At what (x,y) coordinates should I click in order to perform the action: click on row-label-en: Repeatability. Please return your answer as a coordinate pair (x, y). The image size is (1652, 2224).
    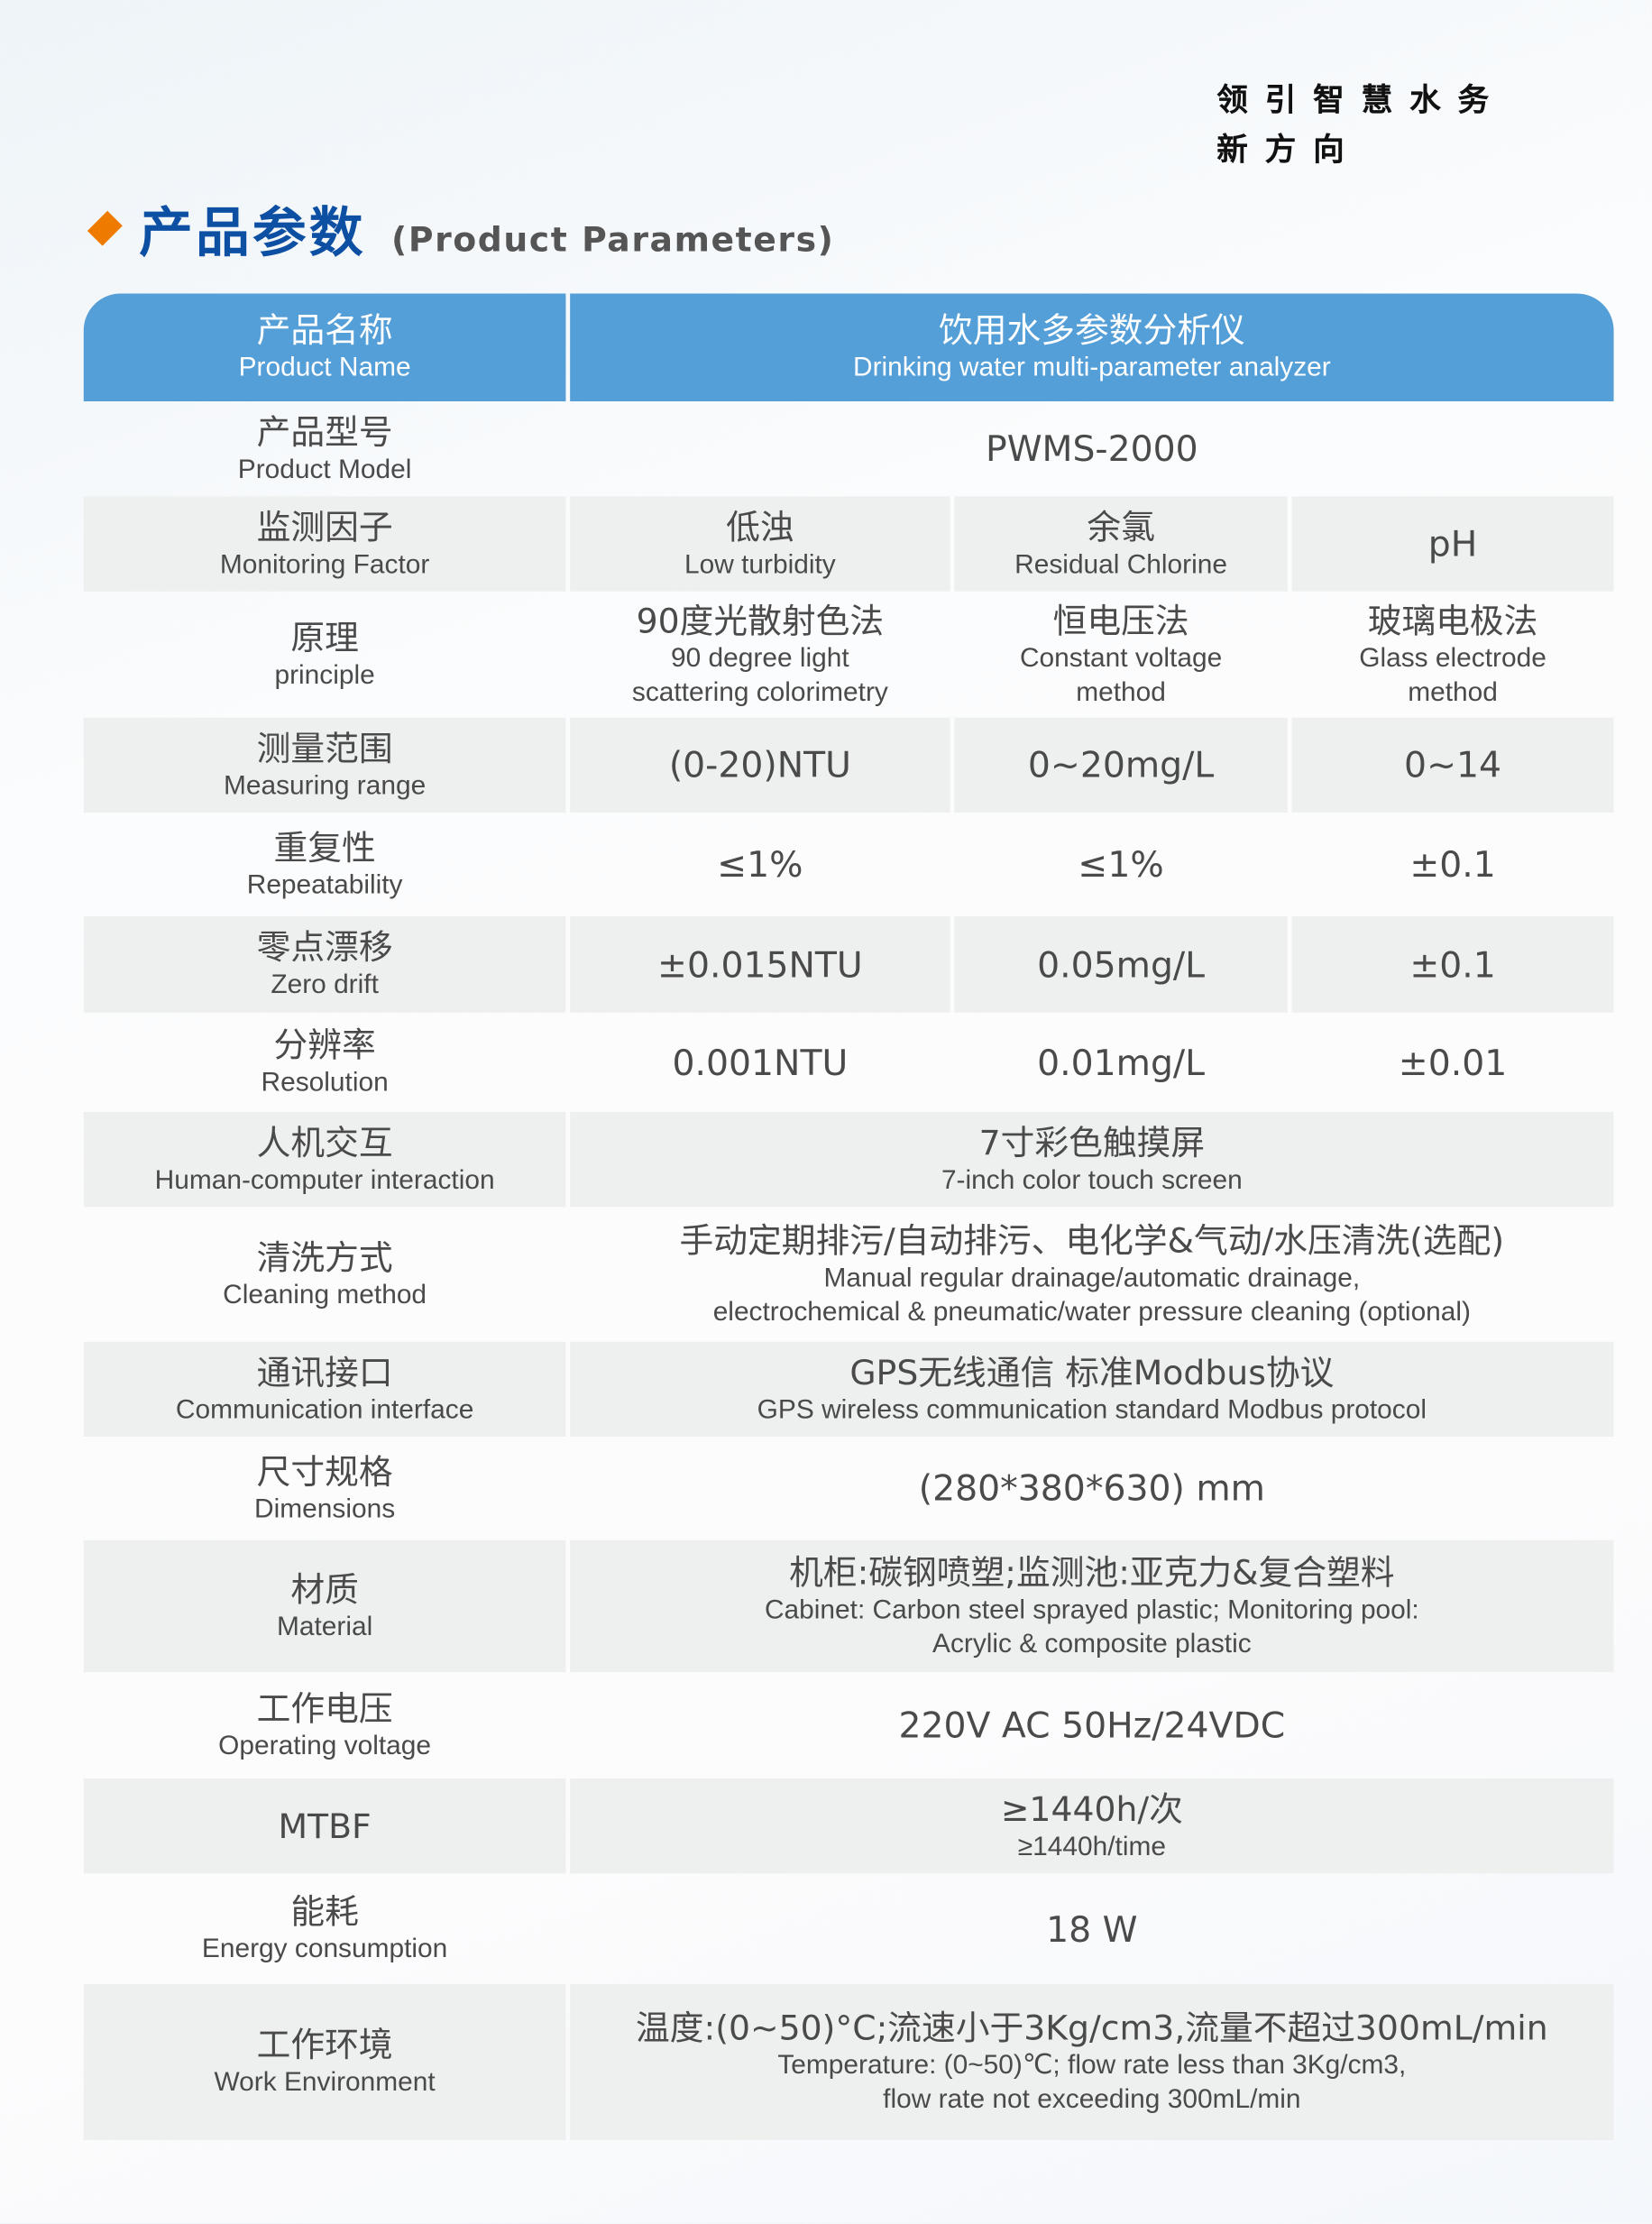
    Looking at the image, I should click on (325, 884).